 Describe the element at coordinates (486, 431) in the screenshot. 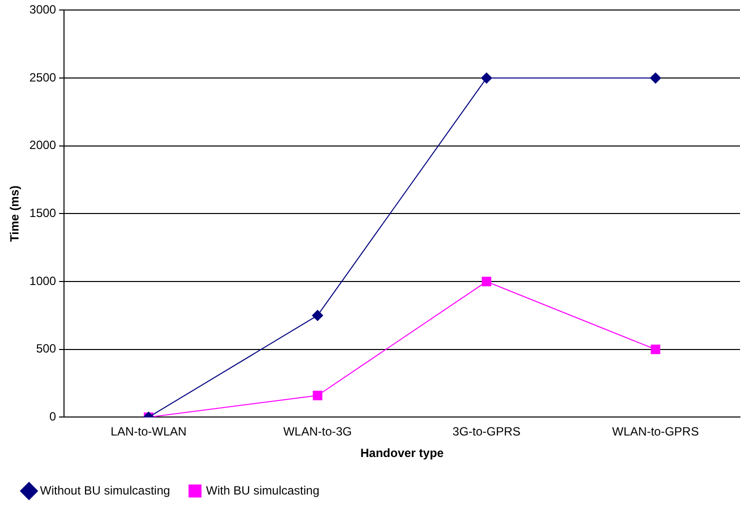

I see `x-tick-label: 3G-to-GPRS` at that location.